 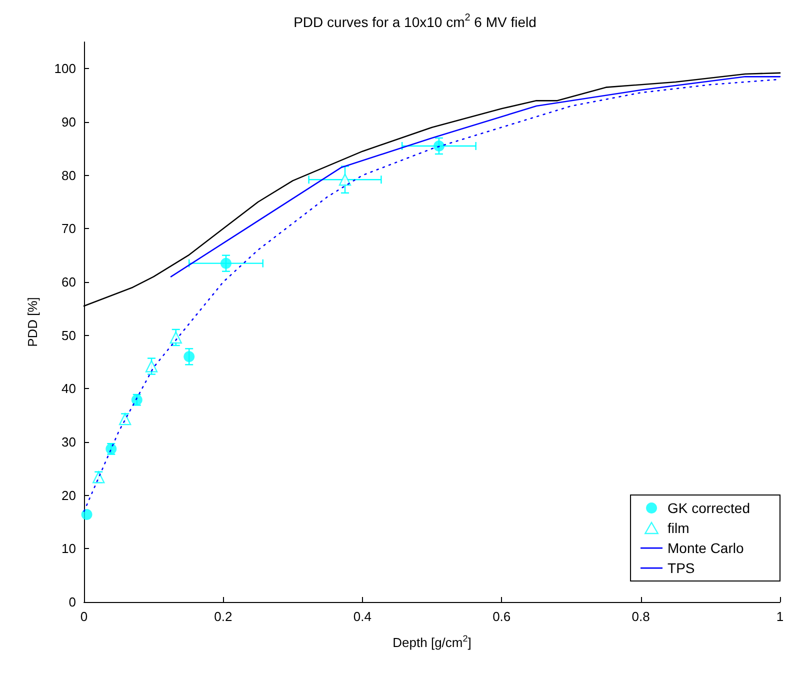 I want to click on legend-label: Monte Carlo, so click(x=706, y=548).